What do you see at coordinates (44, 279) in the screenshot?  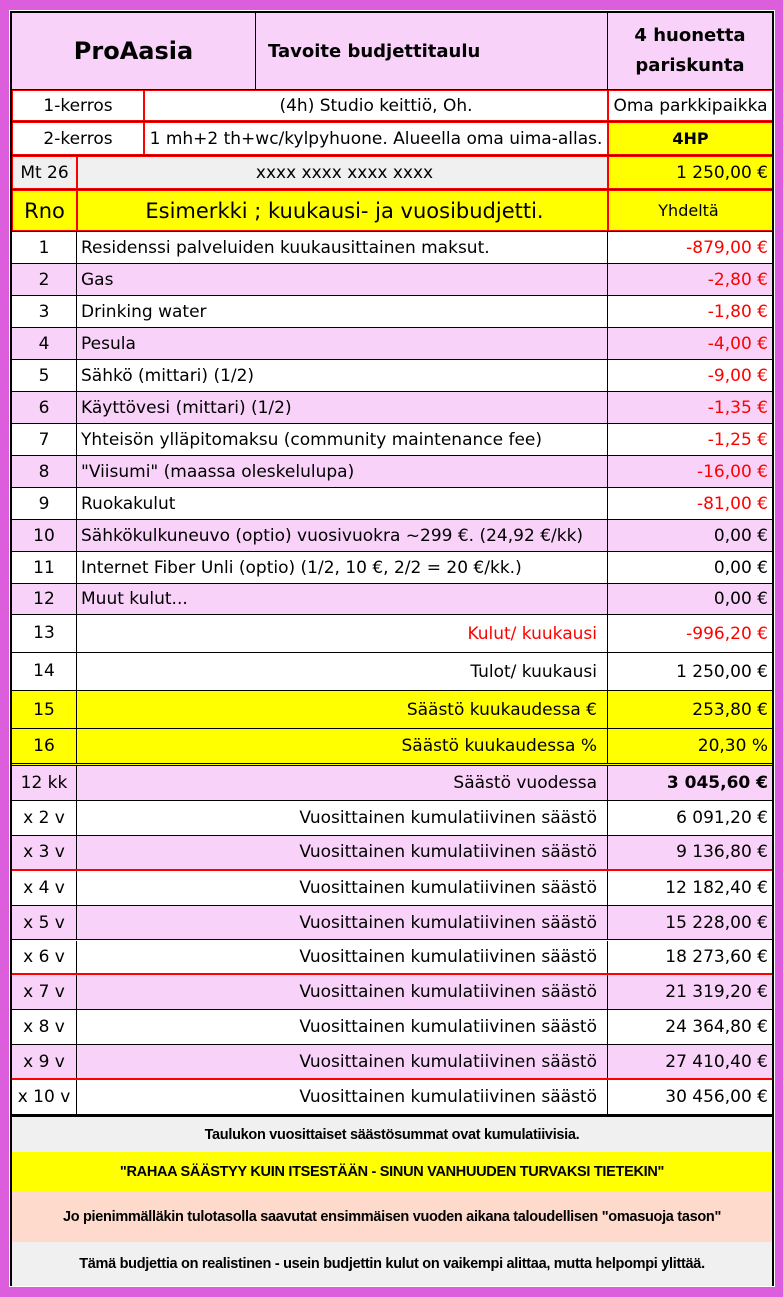 I see `row-number: 2` at bounding box center [44, 279].